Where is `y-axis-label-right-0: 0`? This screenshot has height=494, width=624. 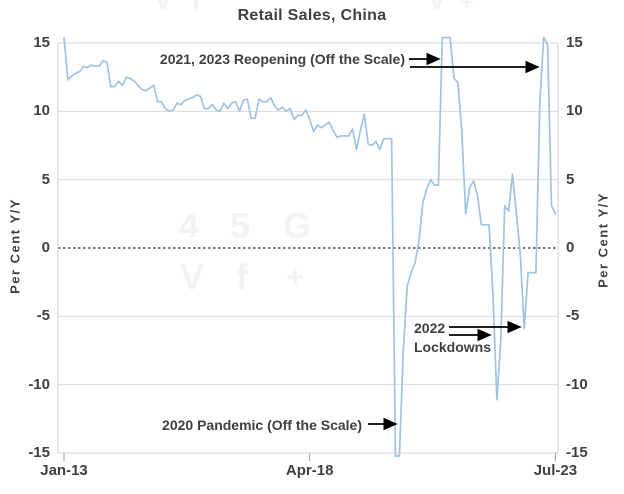 y-axis-label-right-0: 0 is located at coordinates (570, 247).